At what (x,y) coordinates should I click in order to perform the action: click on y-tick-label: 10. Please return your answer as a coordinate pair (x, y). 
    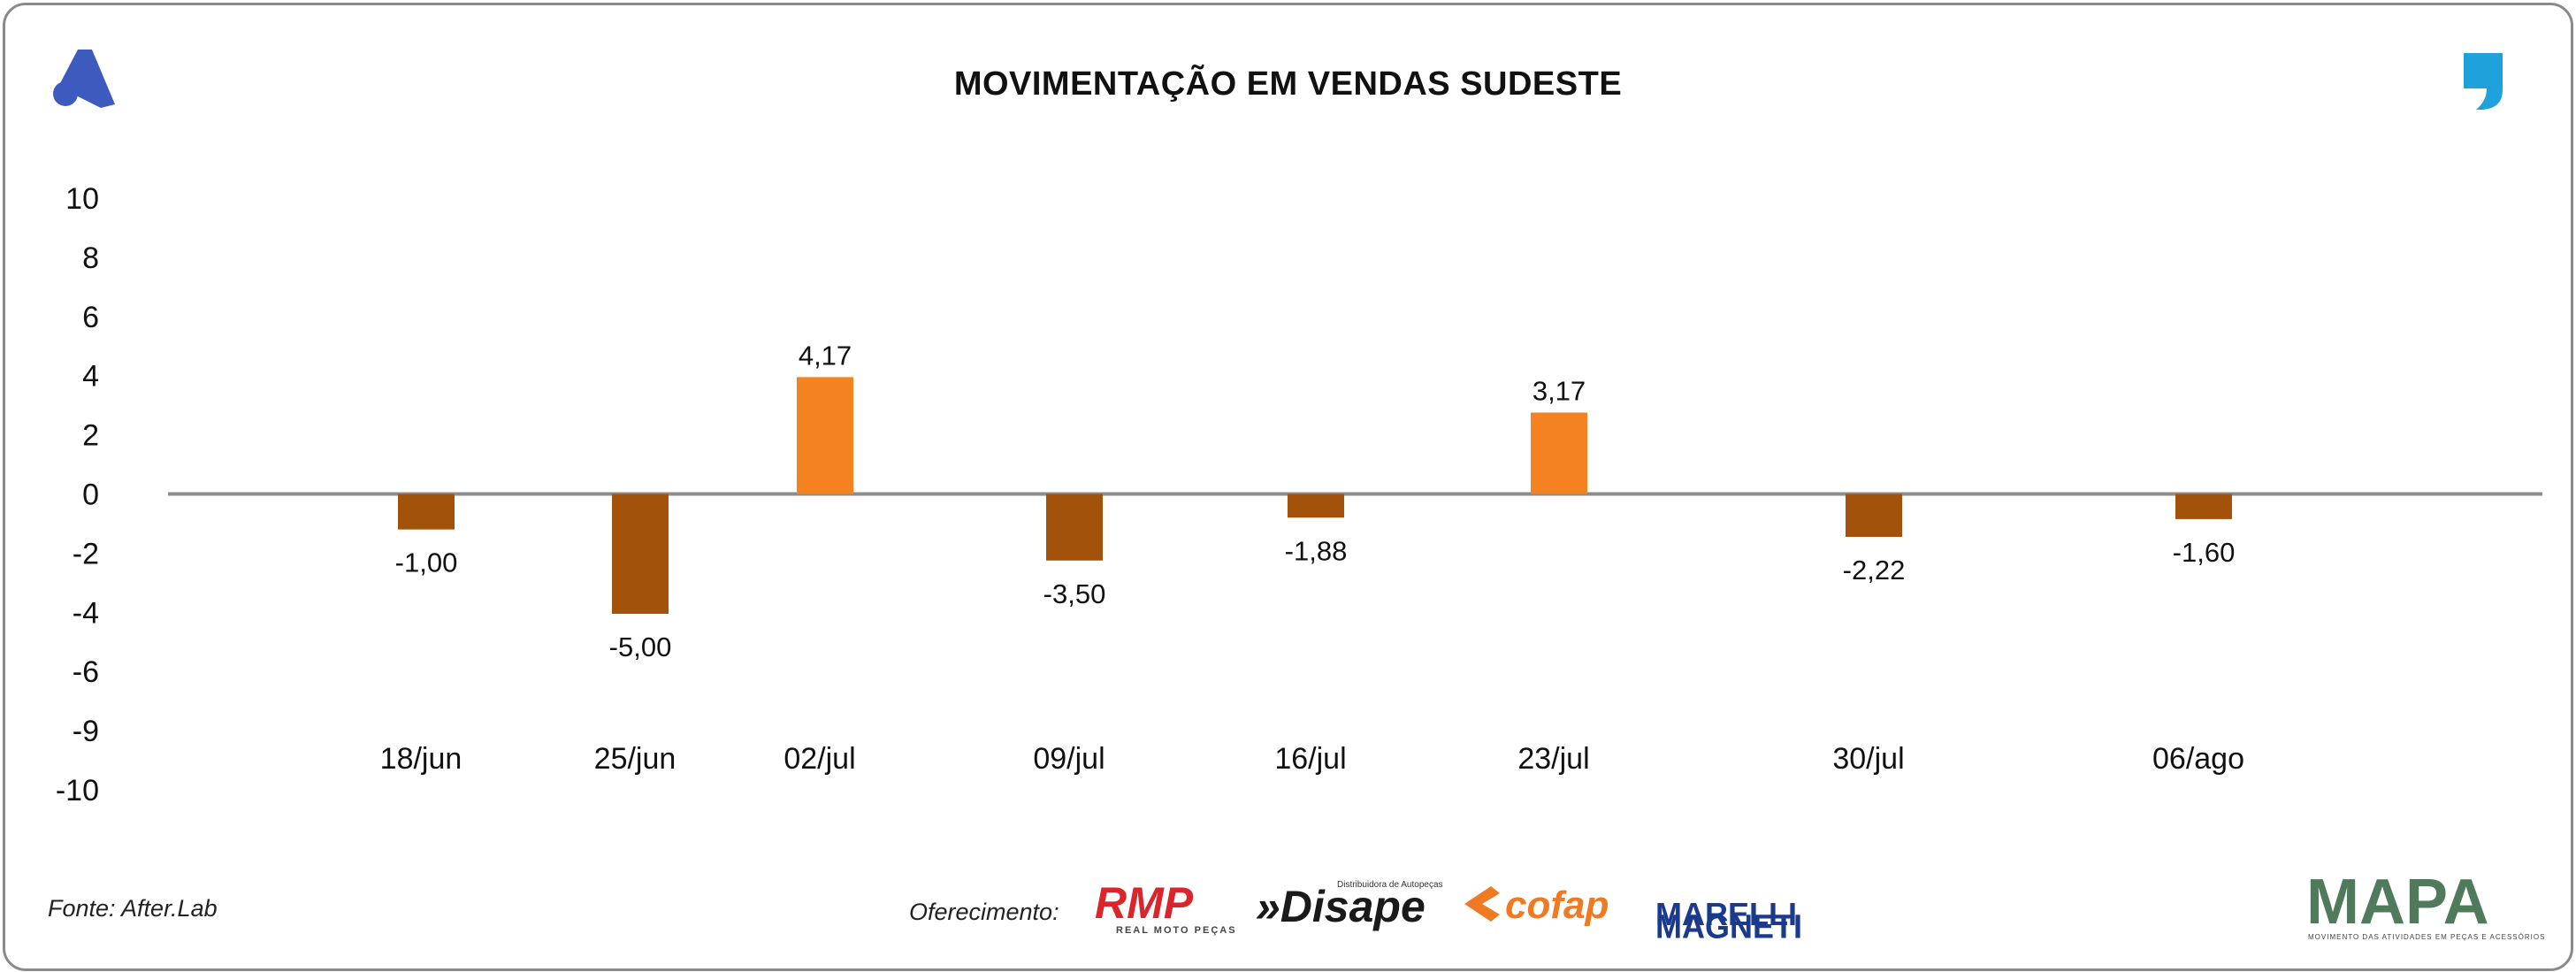
    Looking at the image, I should click on (82, 199).